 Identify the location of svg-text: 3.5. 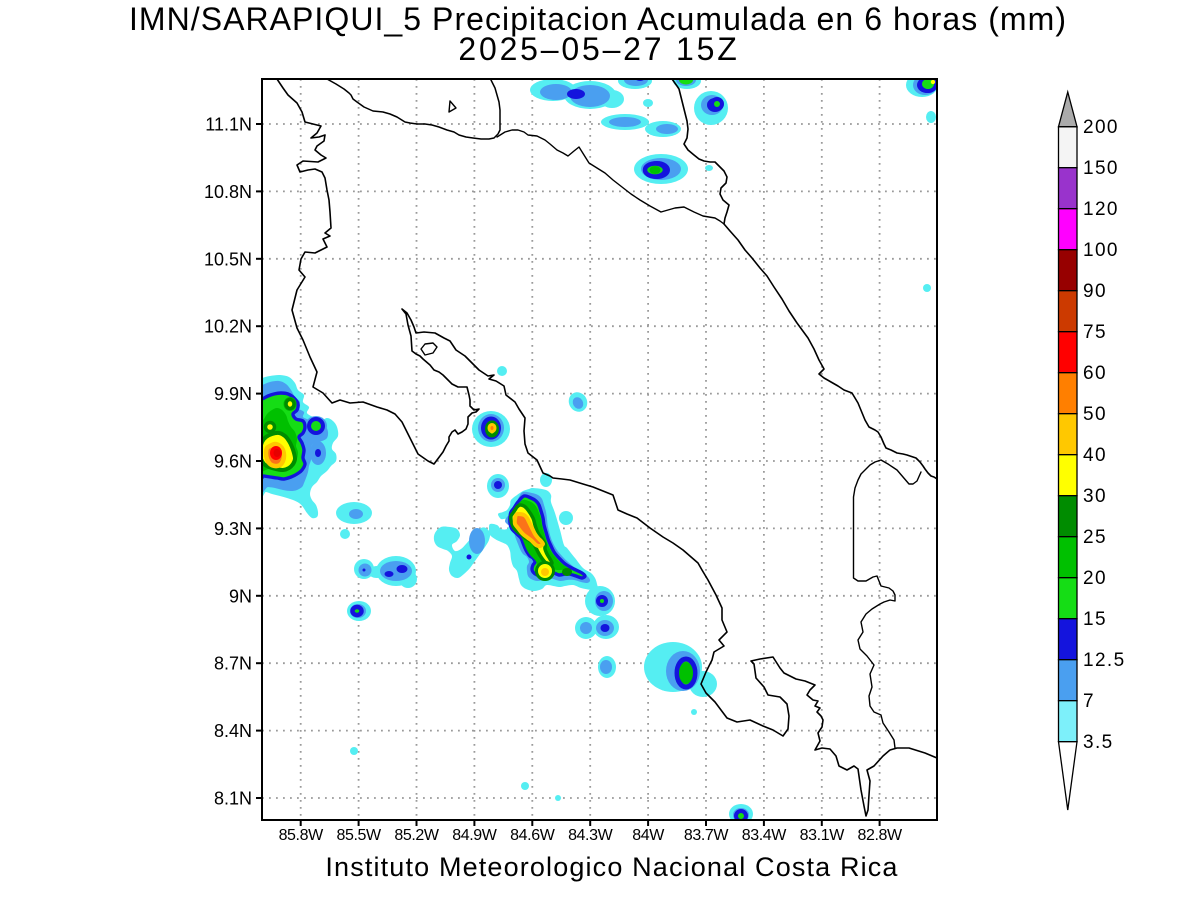
(1098, 742).